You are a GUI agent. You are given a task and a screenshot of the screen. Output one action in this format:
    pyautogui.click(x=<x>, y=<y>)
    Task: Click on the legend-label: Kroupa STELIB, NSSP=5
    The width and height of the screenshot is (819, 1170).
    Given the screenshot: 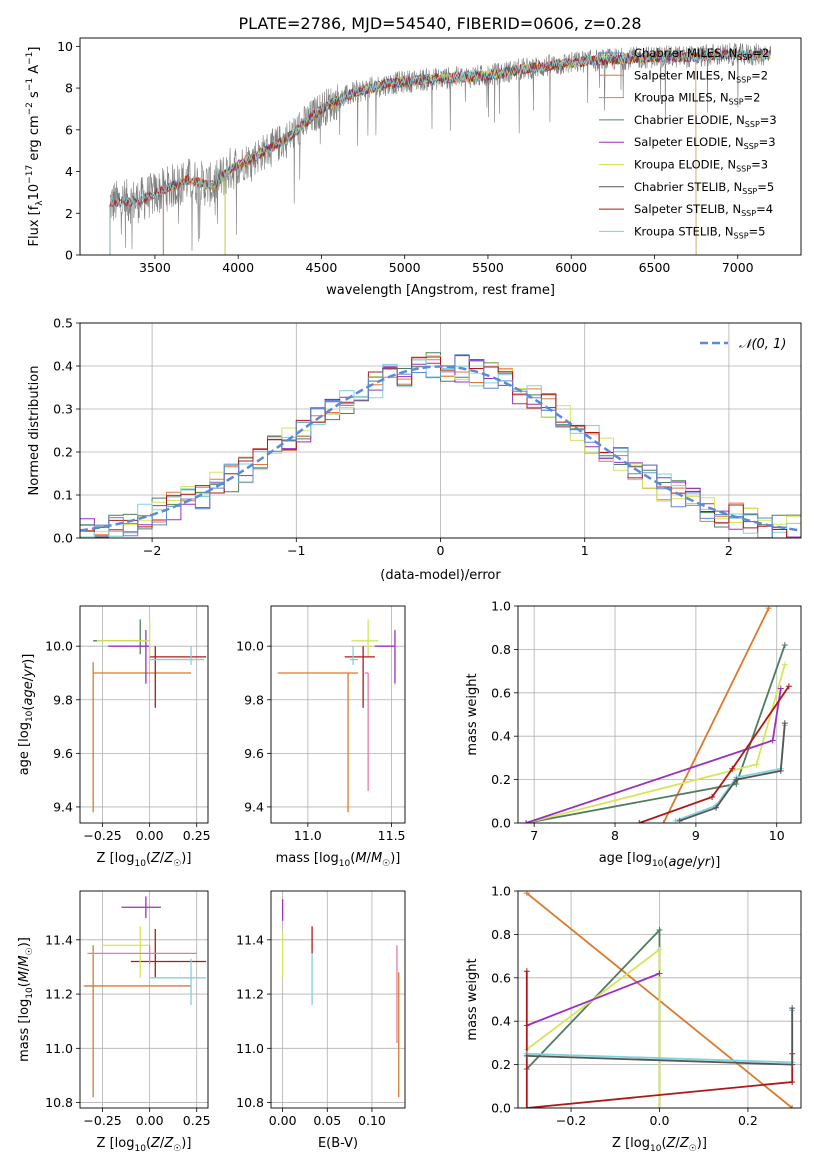 What is the action you would take?
    pyautogui.click(x=699, y=232)
    